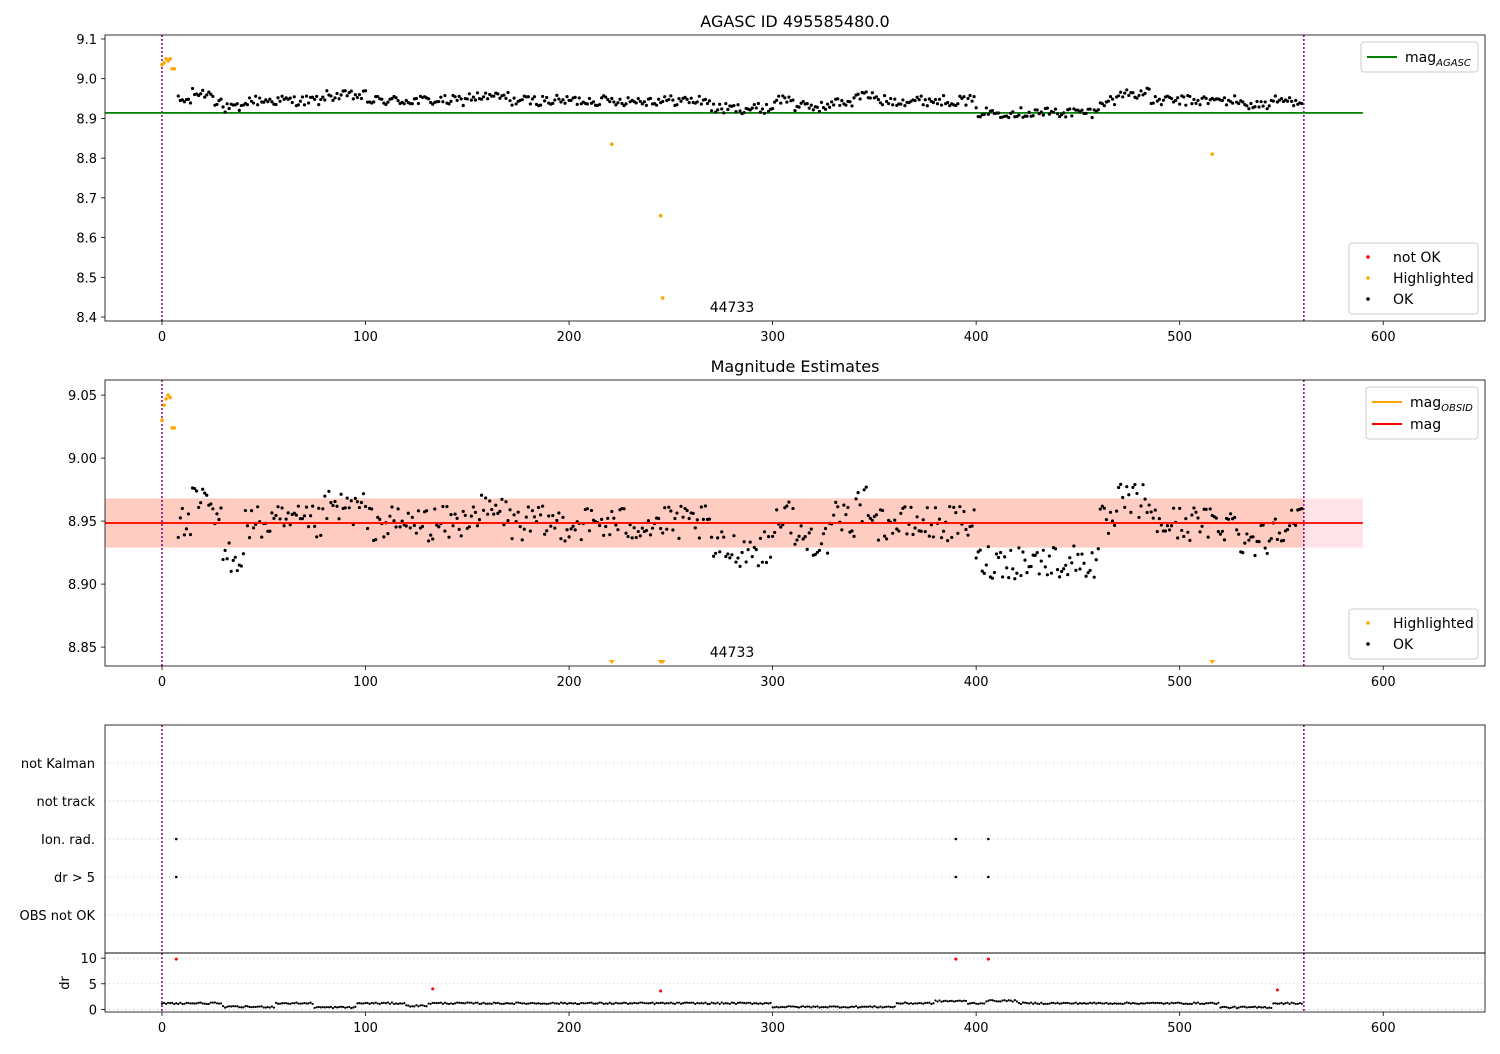  I want to click on x-tick-label: 100, so click(365, 337).